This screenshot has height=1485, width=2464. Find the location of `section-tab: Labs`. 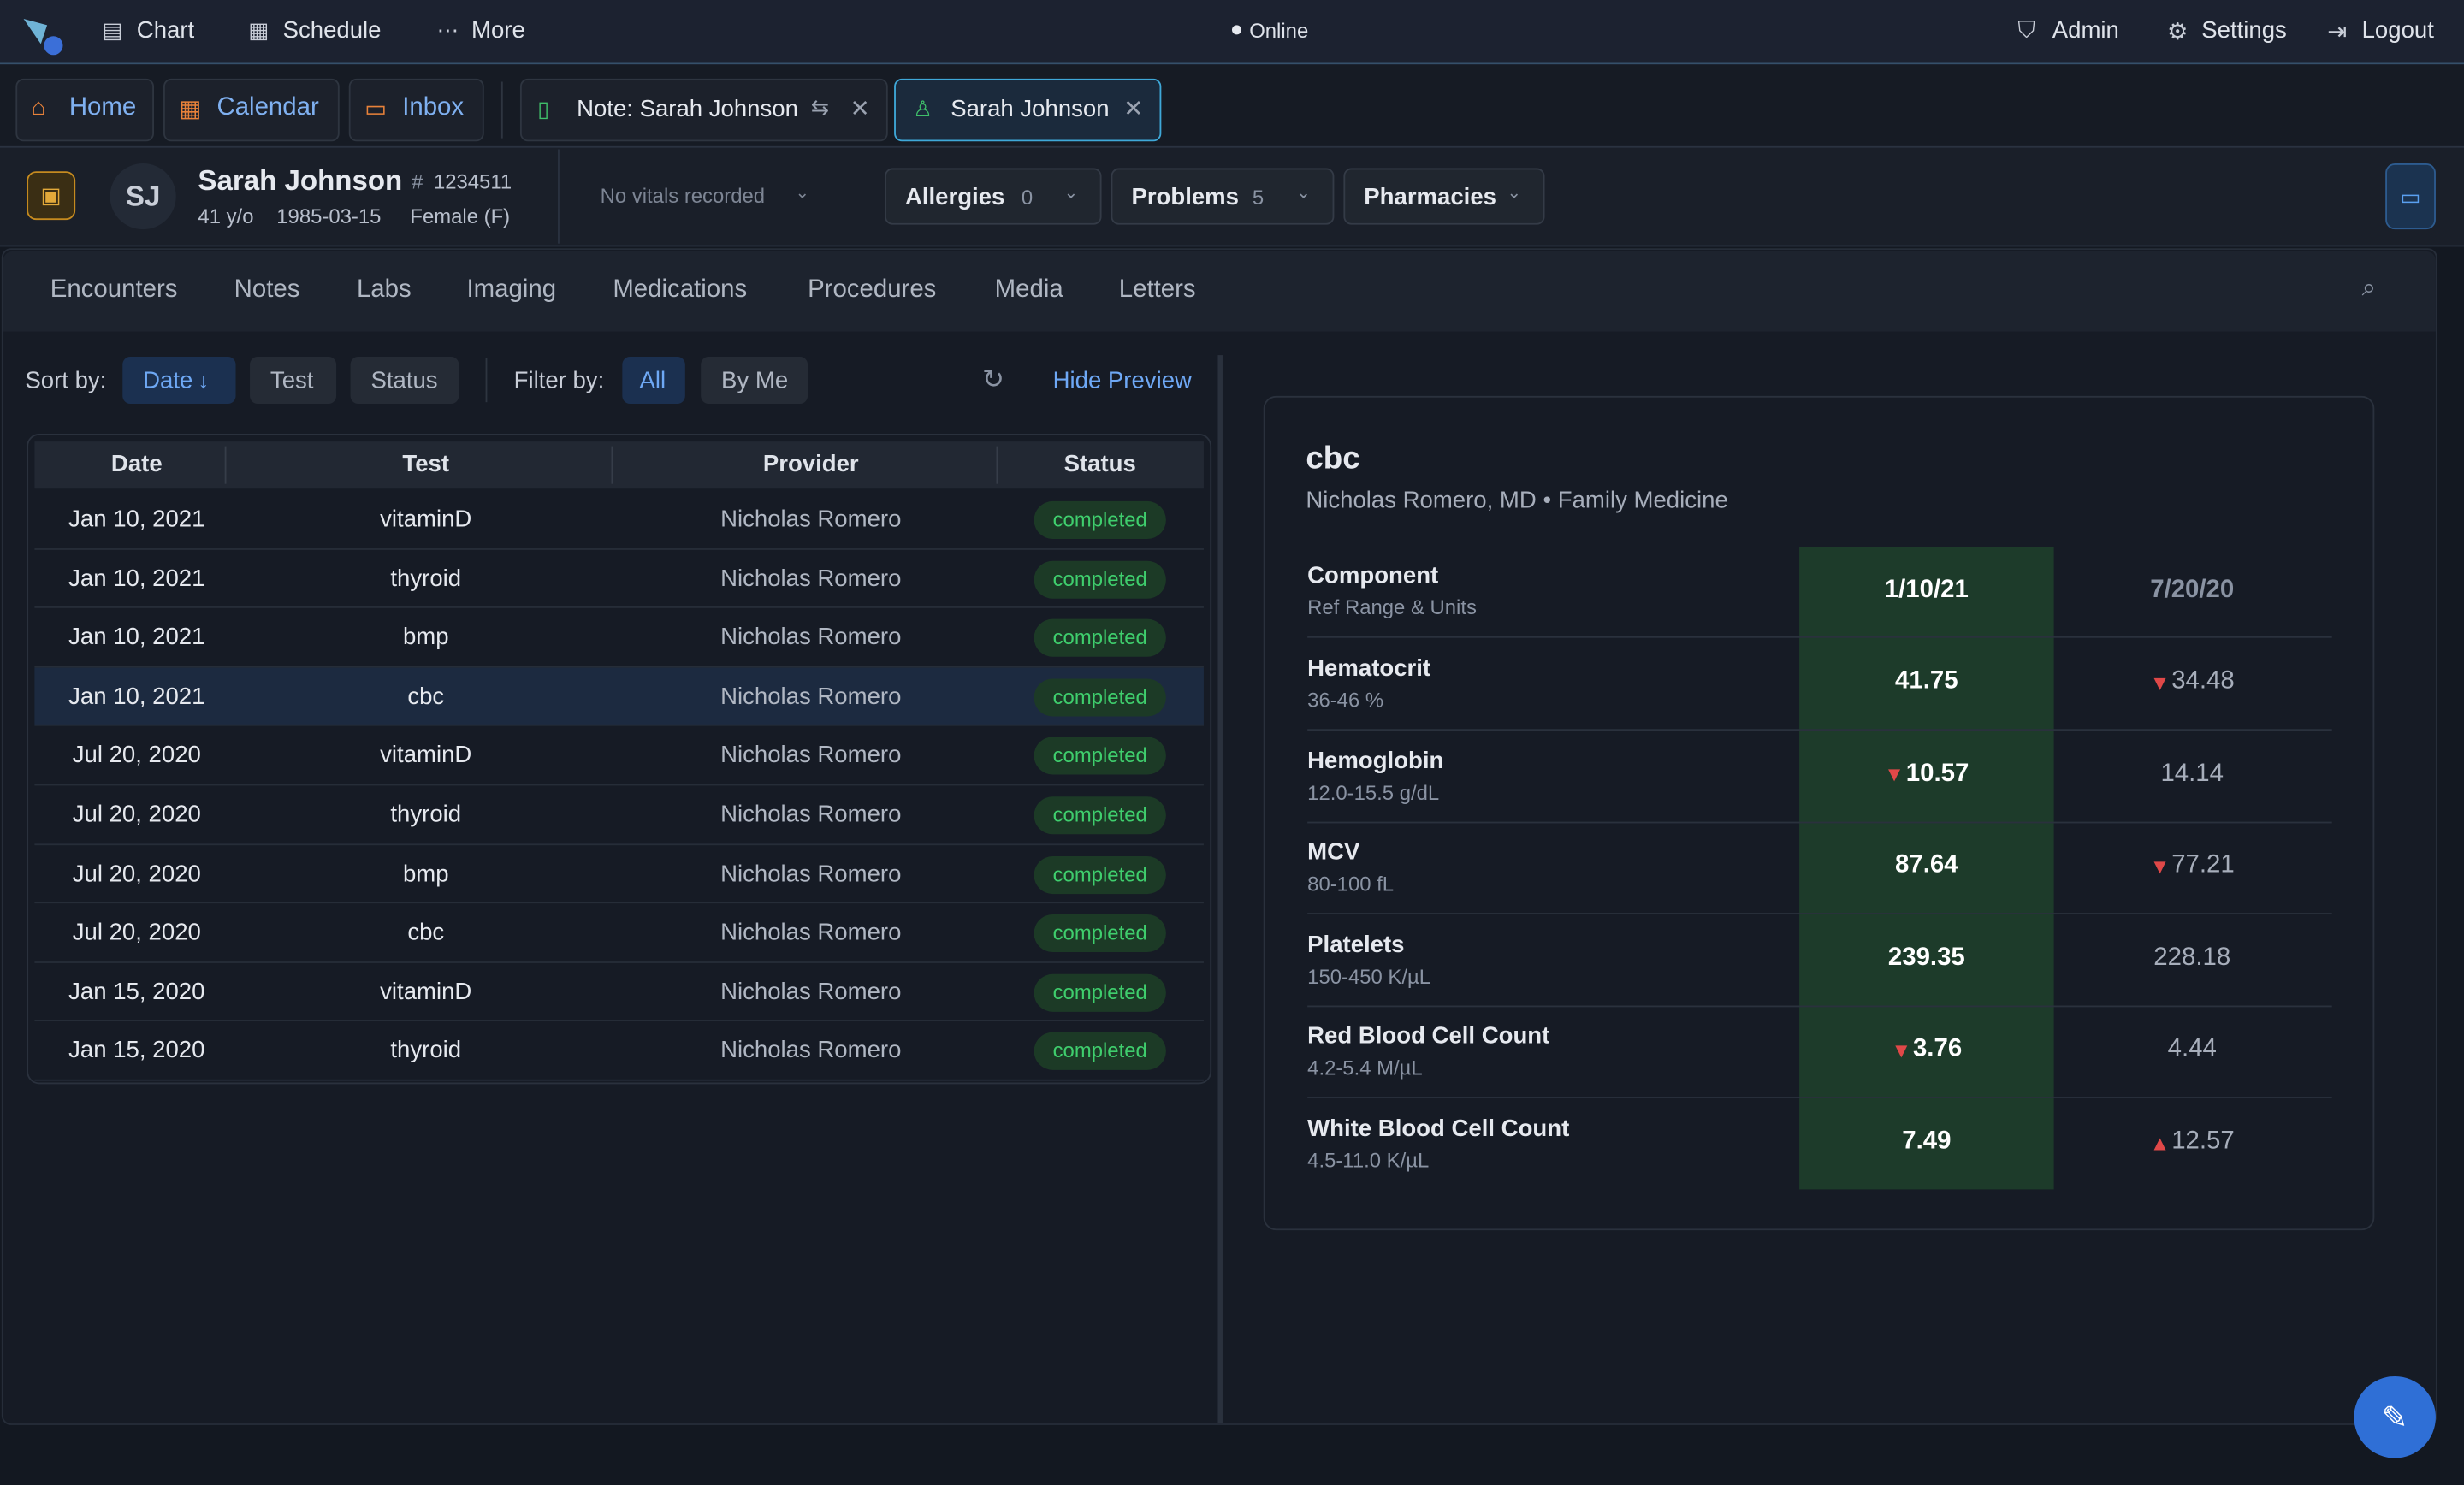

section-tab: Labs is located at coordinates (384, 290).